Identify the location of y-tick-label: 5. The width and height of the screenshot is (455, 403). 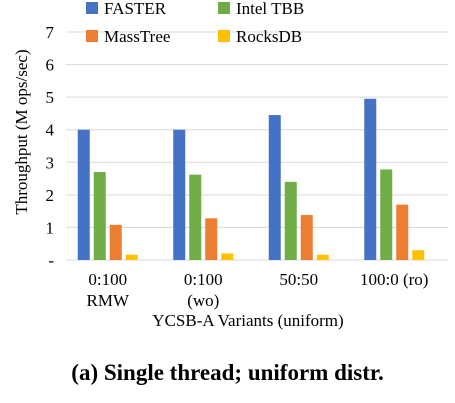
(50, 97).